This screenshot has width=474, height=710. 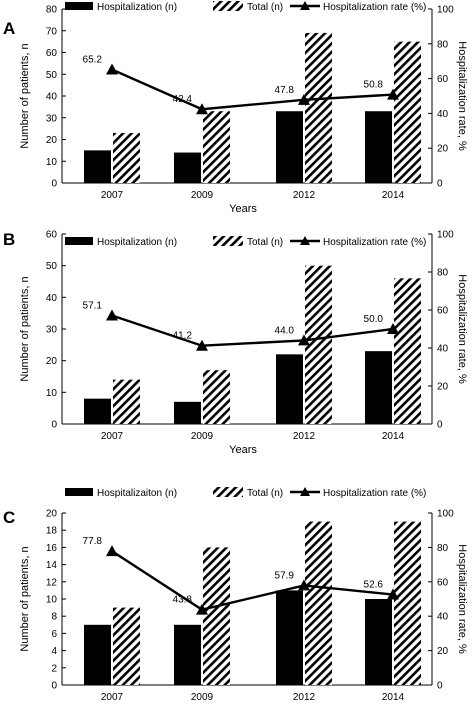 What do you see at coordinates (52, 118) in the screenshot?
I see `y-tick-label: 30` at bounding box center [52, 118].